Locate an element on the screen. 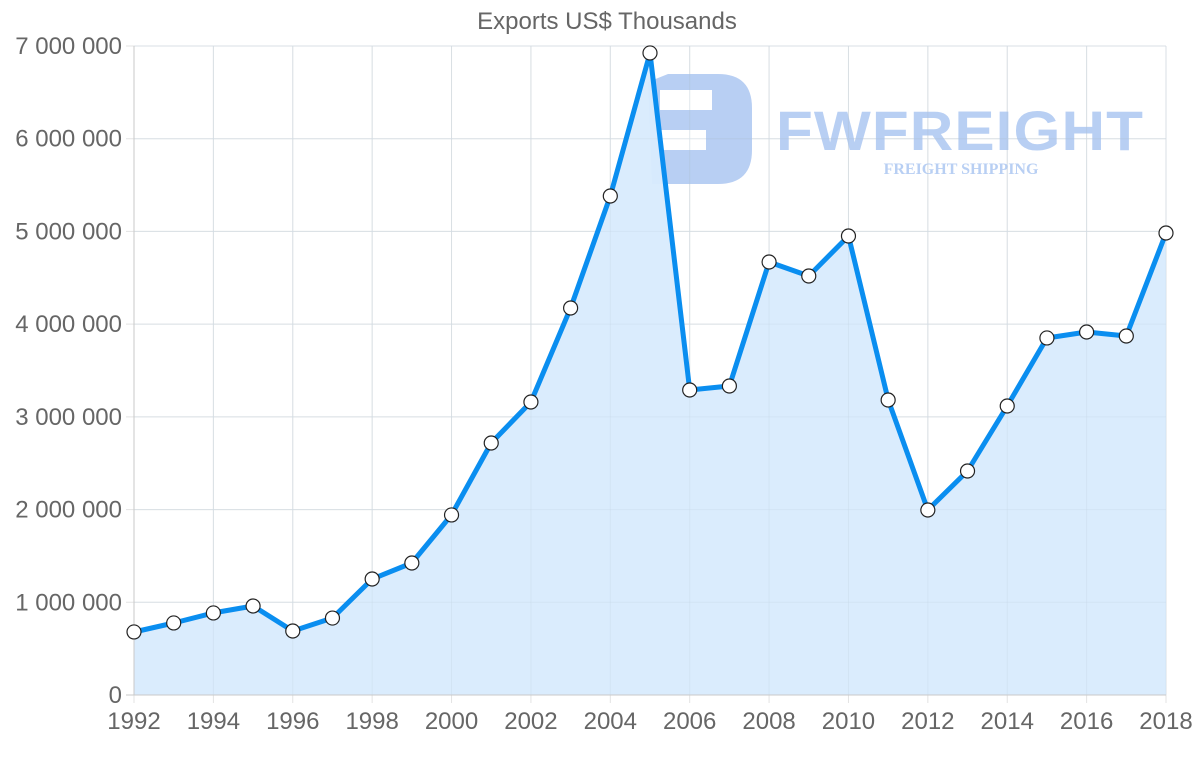  data-point-2011 is located at coordinates (888, 400).